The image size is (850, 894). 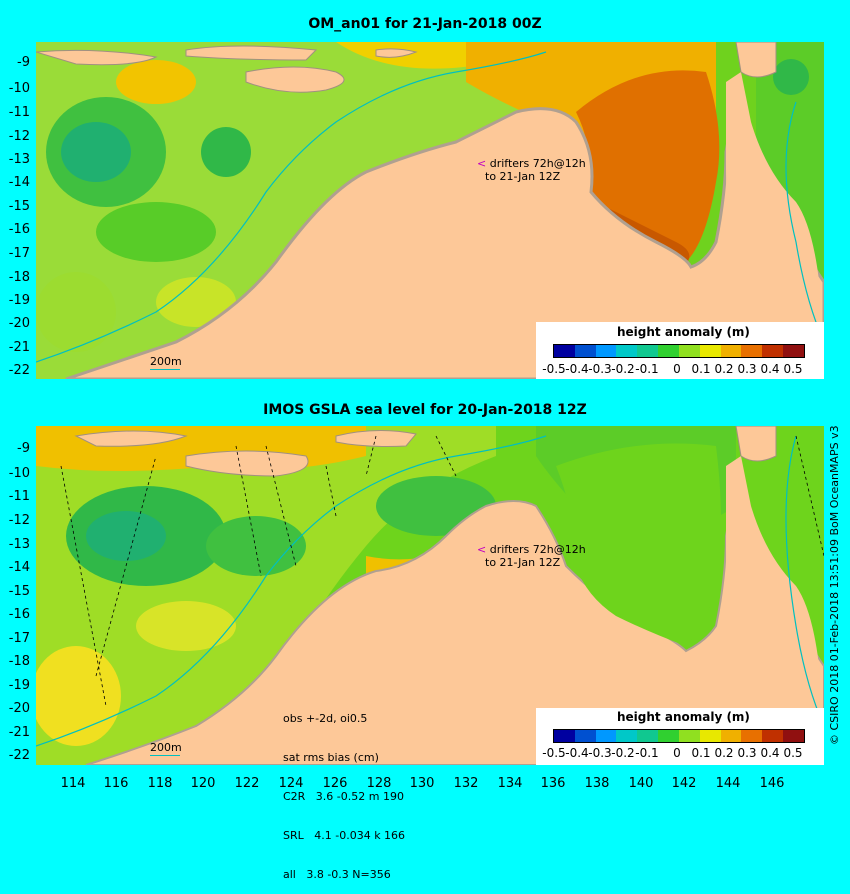 I want to click on x-tick-label: 124, so click(x=291, y=783).